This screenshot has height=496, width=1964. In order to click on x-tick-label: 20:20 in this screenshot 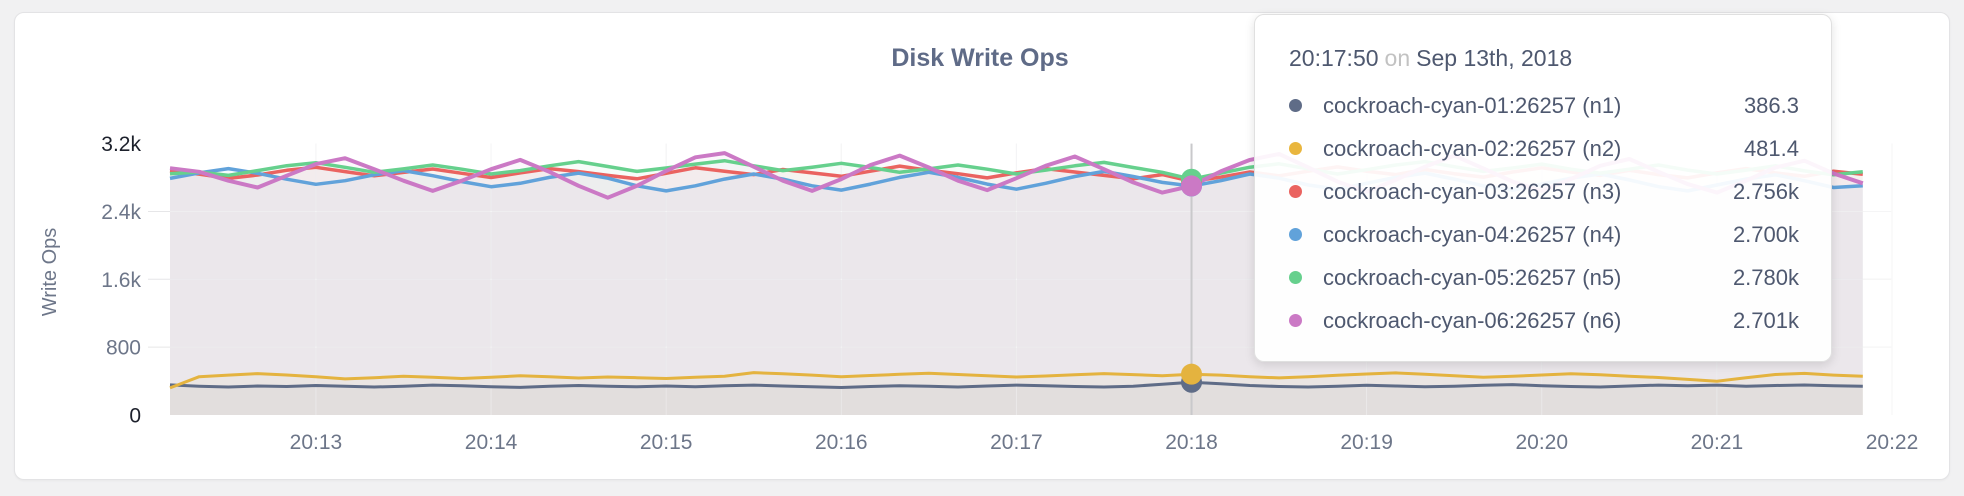, I will do `click(1541, 442)`.